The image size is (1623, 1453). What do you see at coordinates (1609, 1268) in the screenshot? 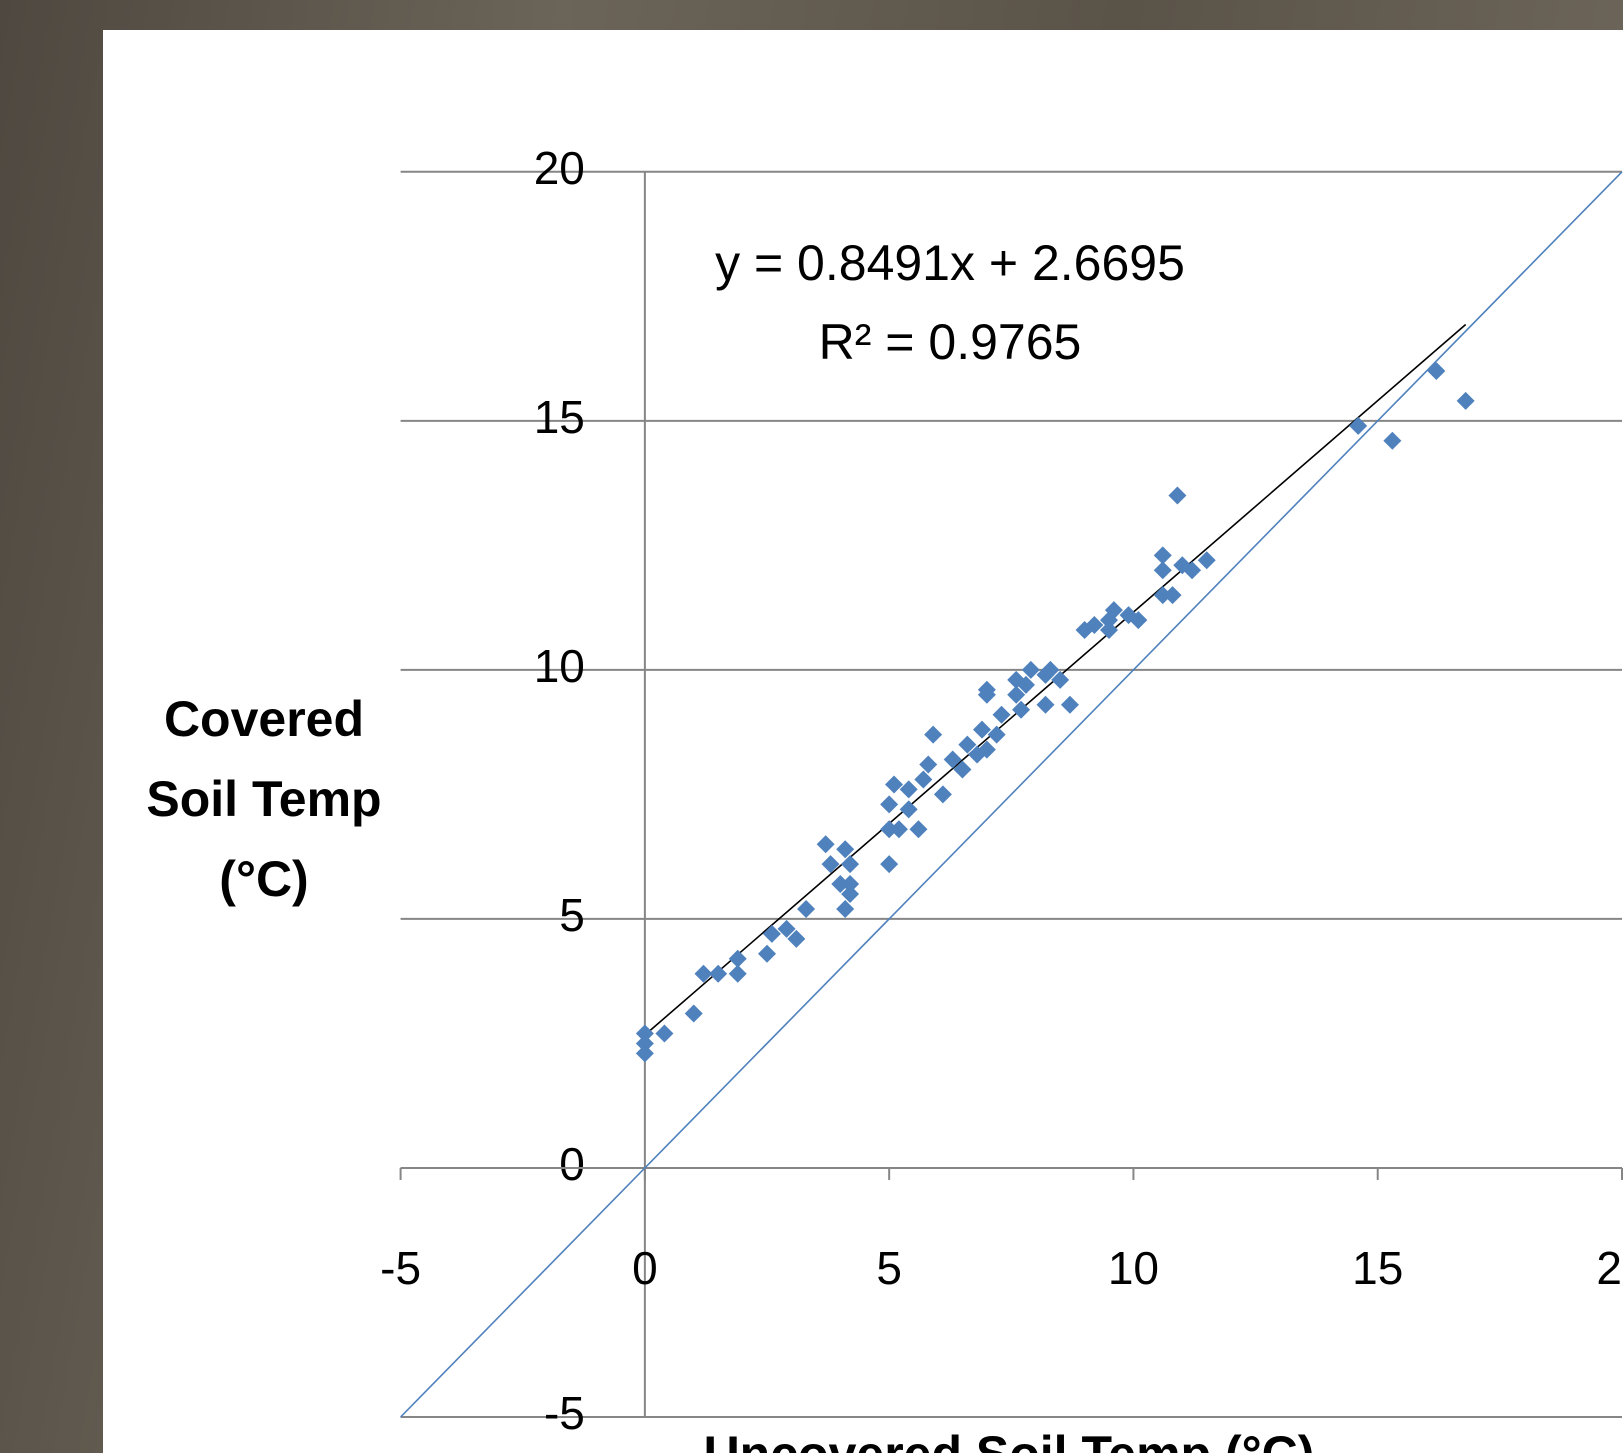
I see `x-tick-label: 20` at bounding box center [1609, 1268].